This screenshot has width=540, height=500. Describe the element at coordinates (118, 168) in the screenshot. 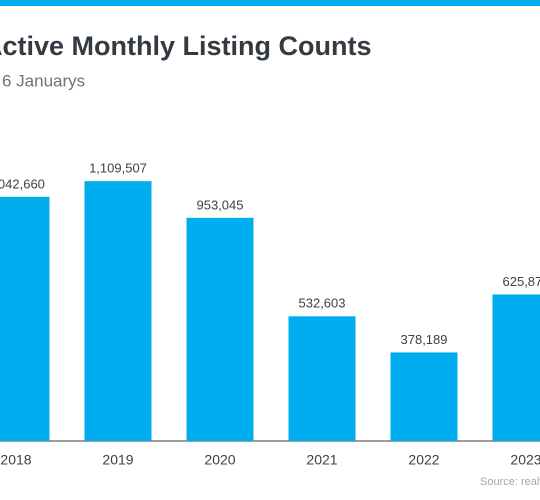

I see `value-label: 1,109,507` at that location.